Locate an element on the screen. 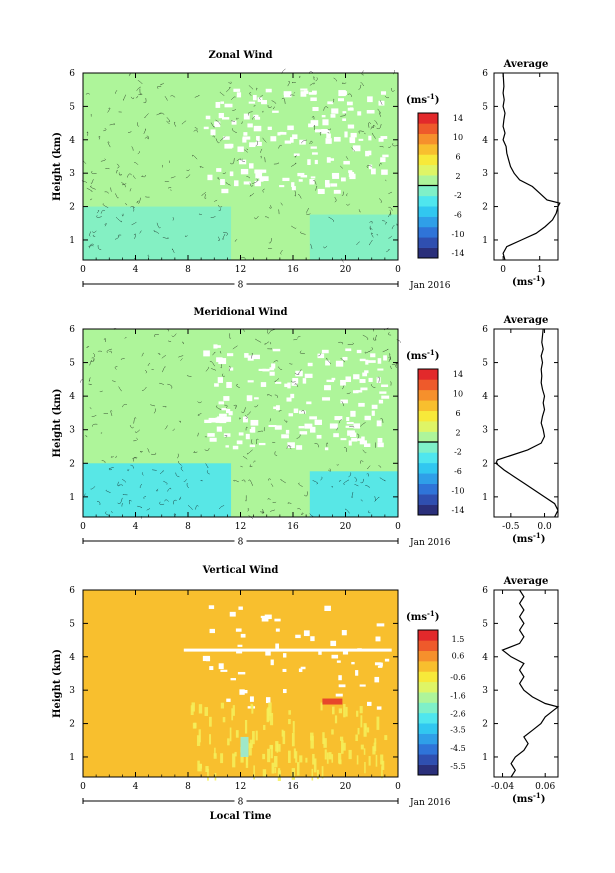  heatmap-contours is located at coordinates (239, 165).